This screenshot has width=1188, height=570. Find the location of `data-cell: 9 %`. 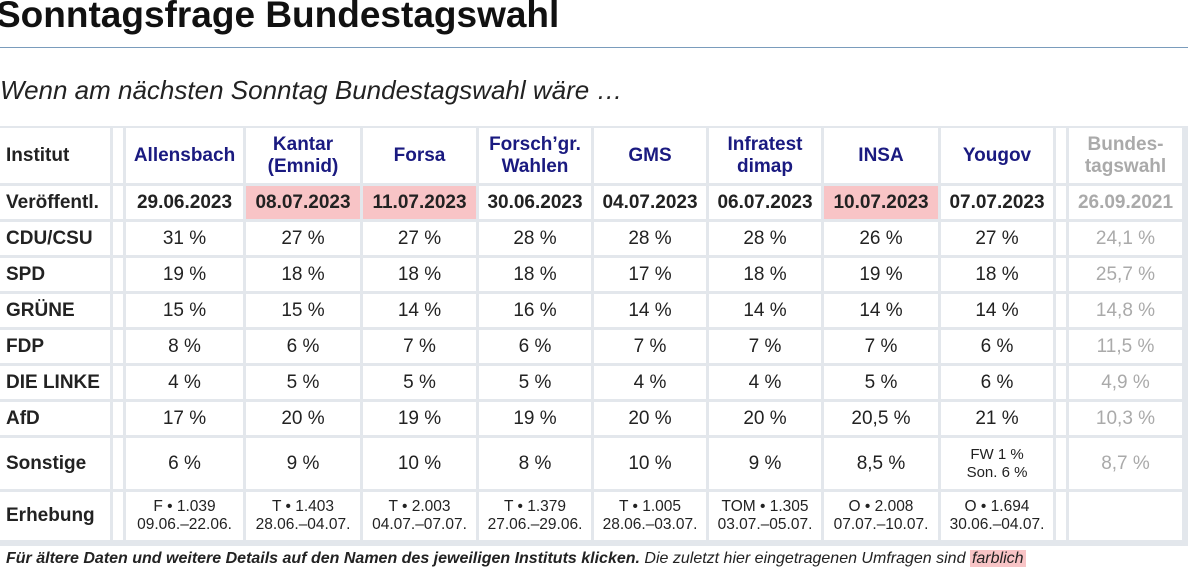

data-cell: 9 % is located at coordinates (303, 463).